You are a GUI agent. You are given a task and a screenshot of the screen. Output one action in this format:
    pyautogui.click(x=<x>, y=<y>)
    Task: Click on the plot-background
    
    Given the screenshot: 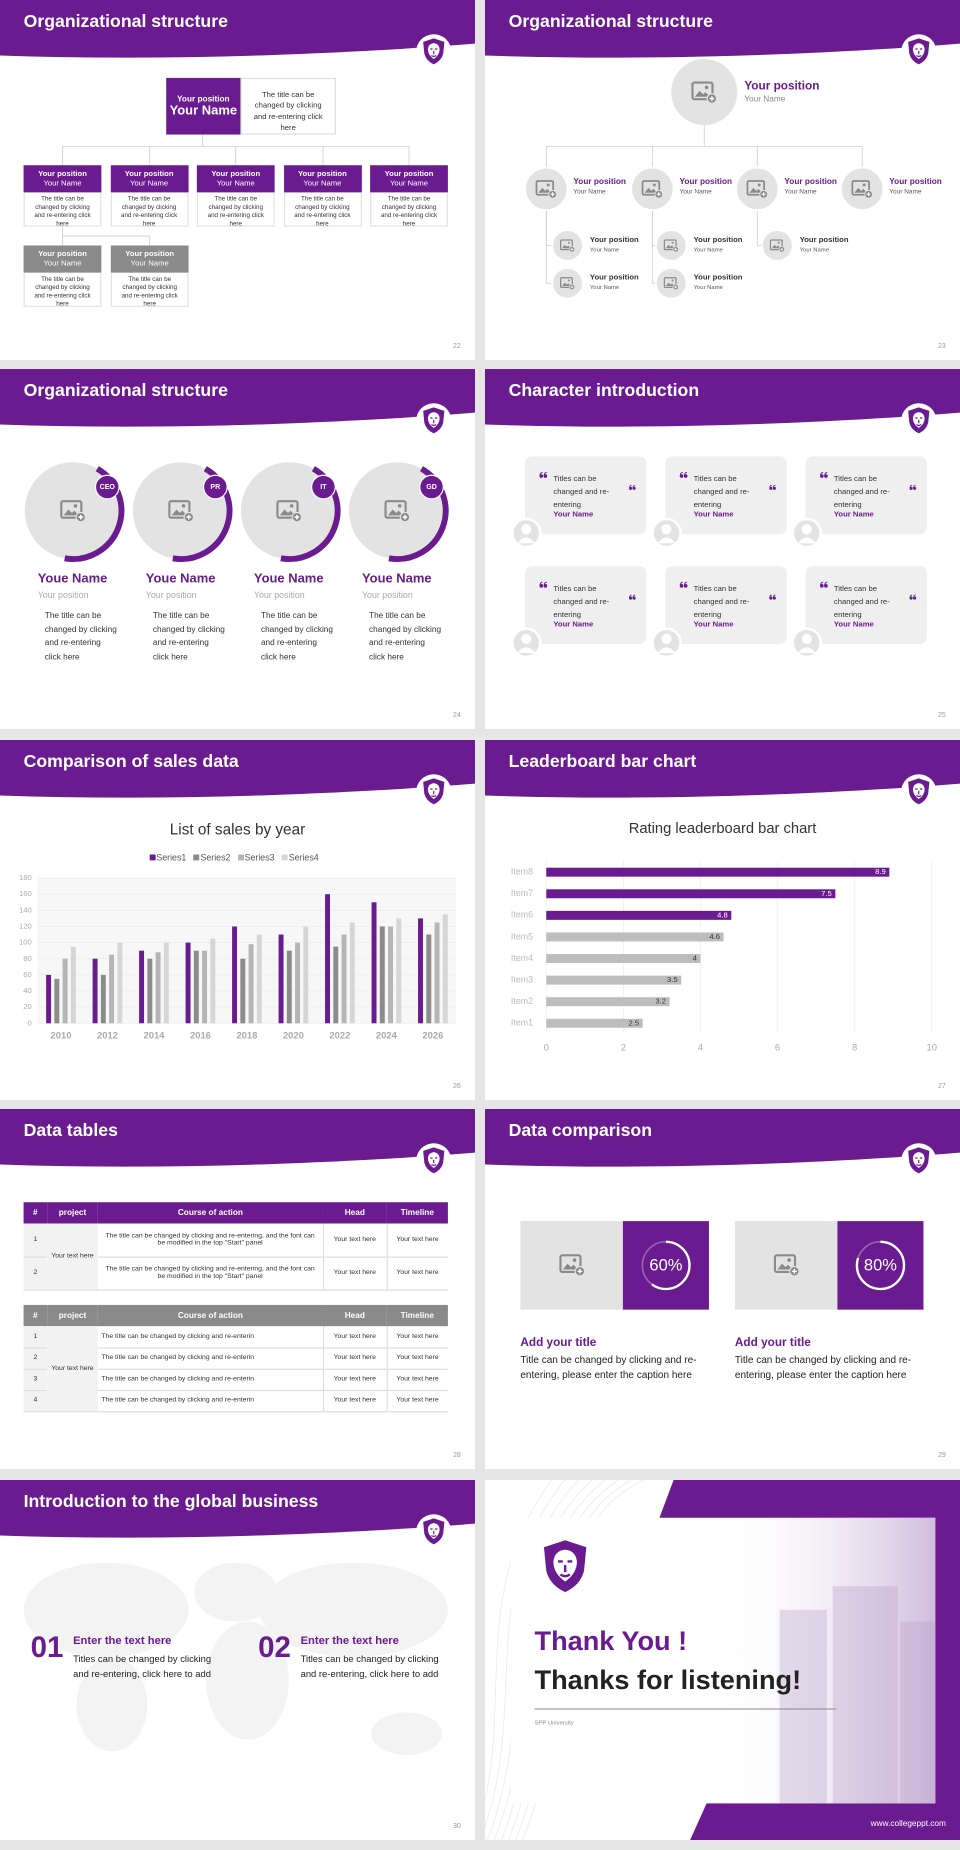 What is the action you would take?
    pyautogui.click(x=247, y=951)
    